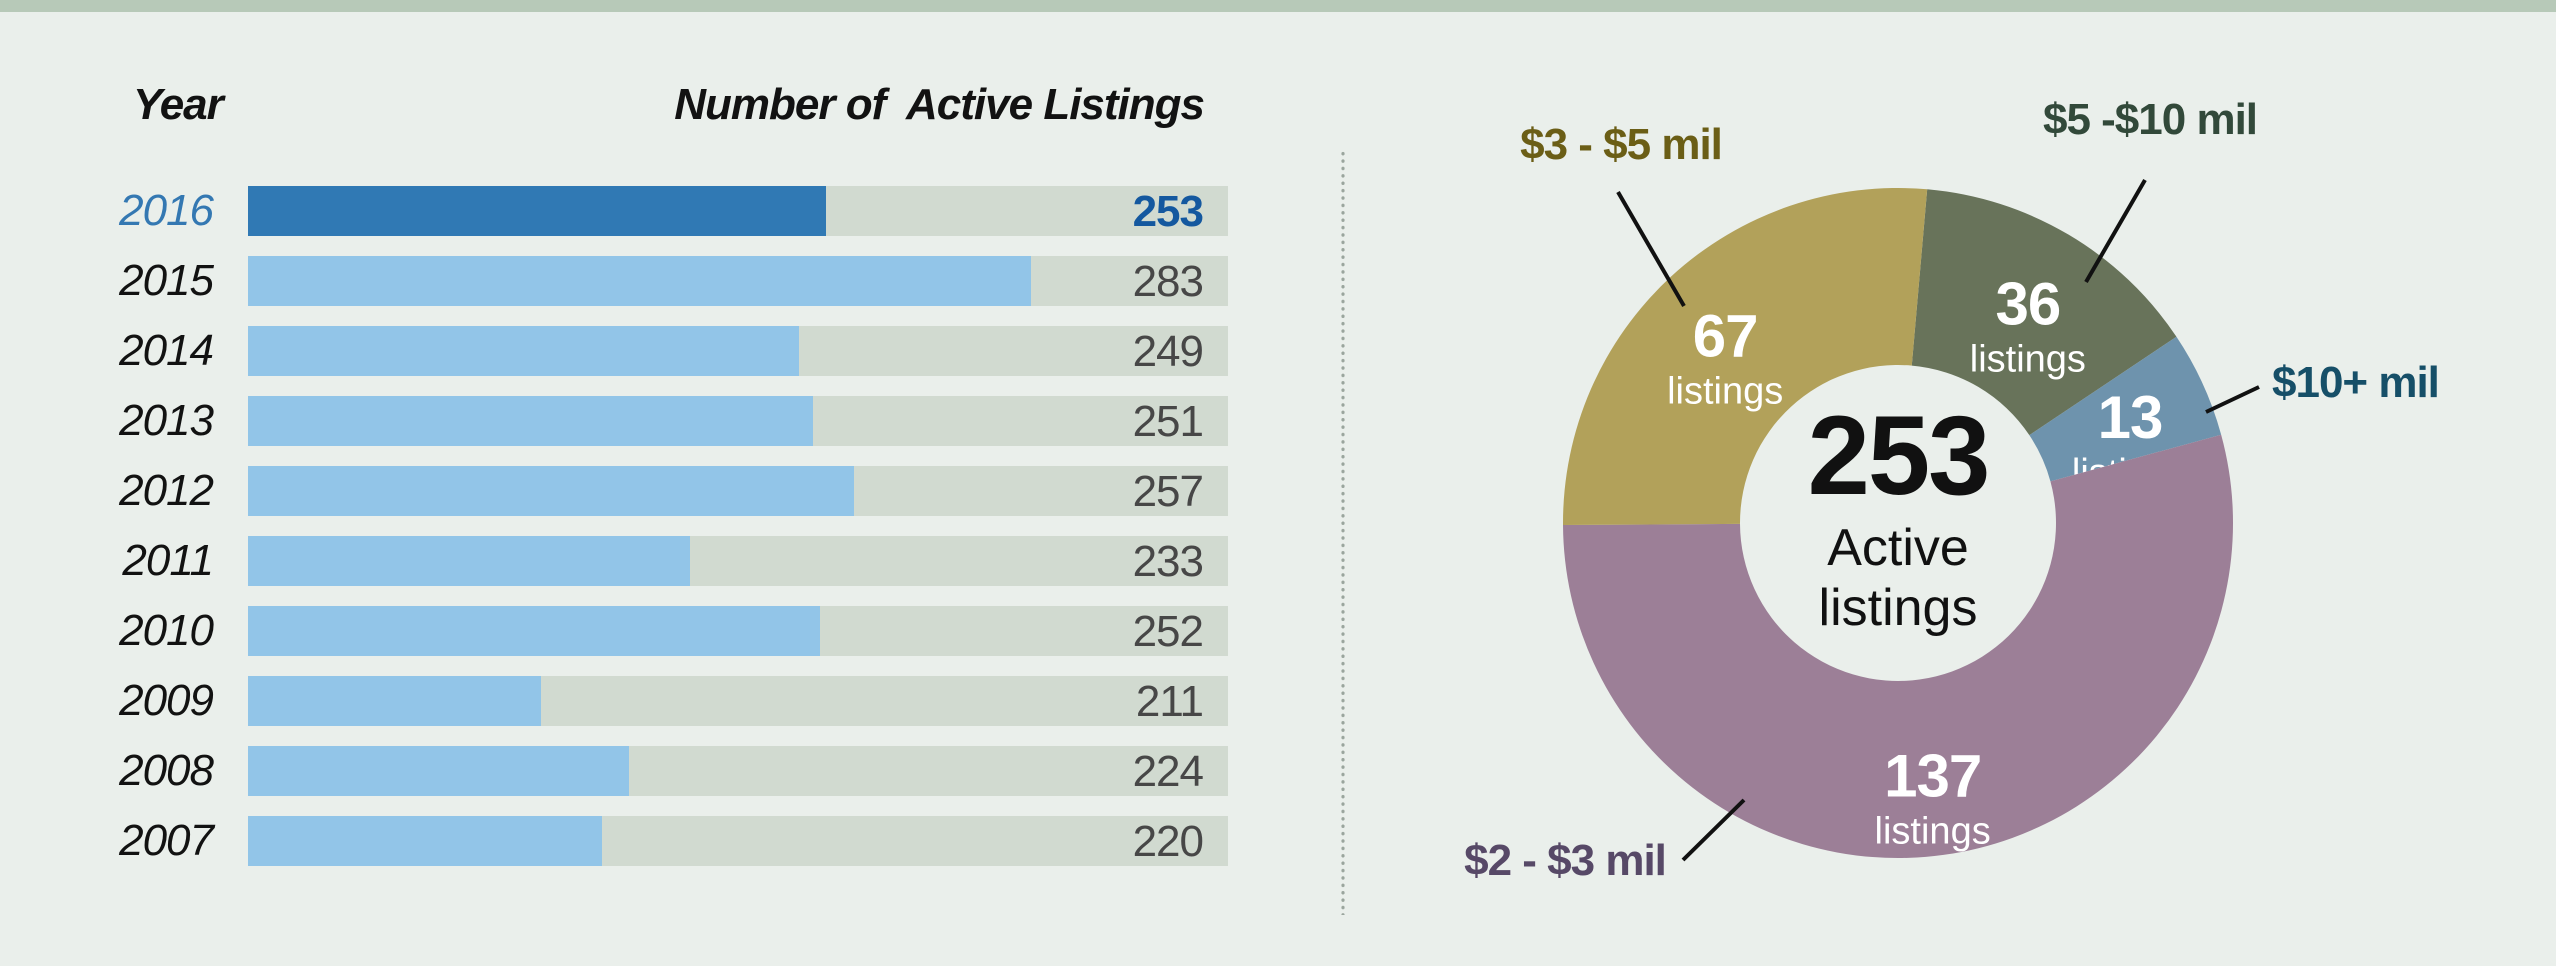 The width and height of the screenshot is (2556, 966). I want to click on year-label: 2008, so click(166, 770).